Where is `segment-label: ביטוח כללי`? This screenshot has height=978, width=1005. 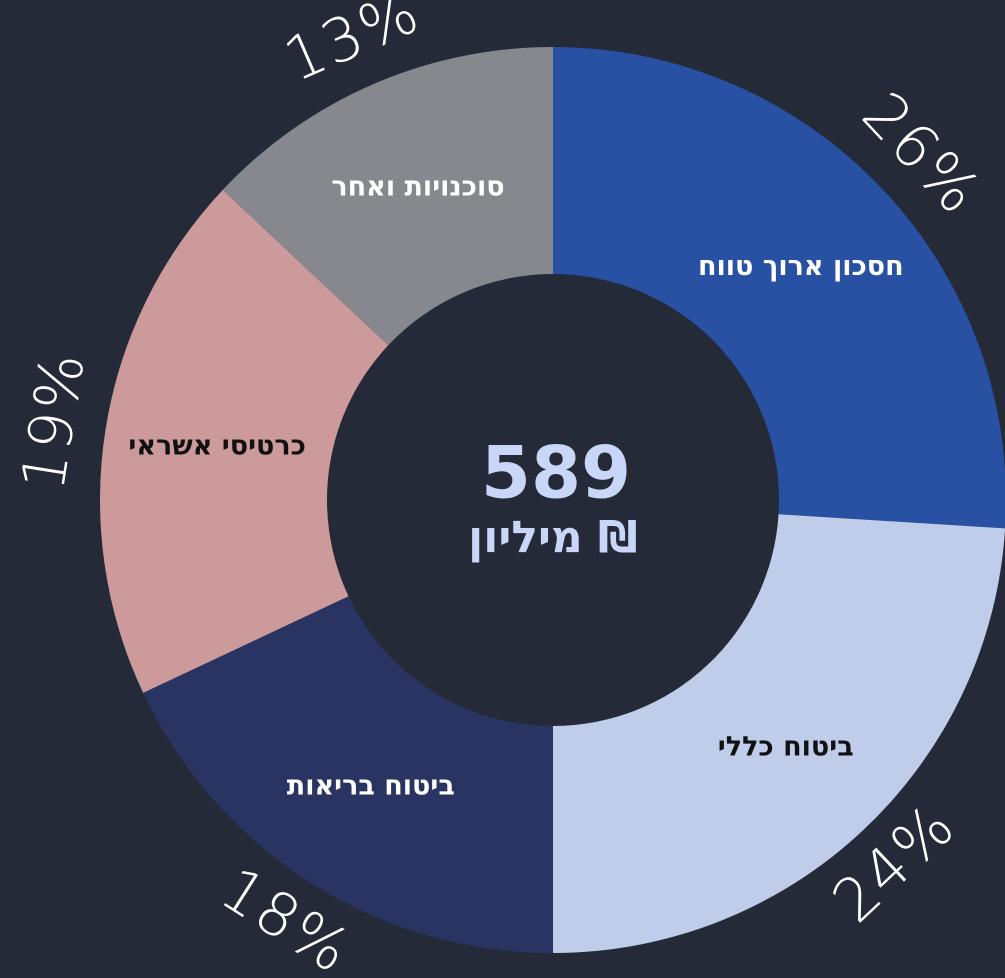
segment-label: ביטוח כללי is located at coordinates (786, 746).